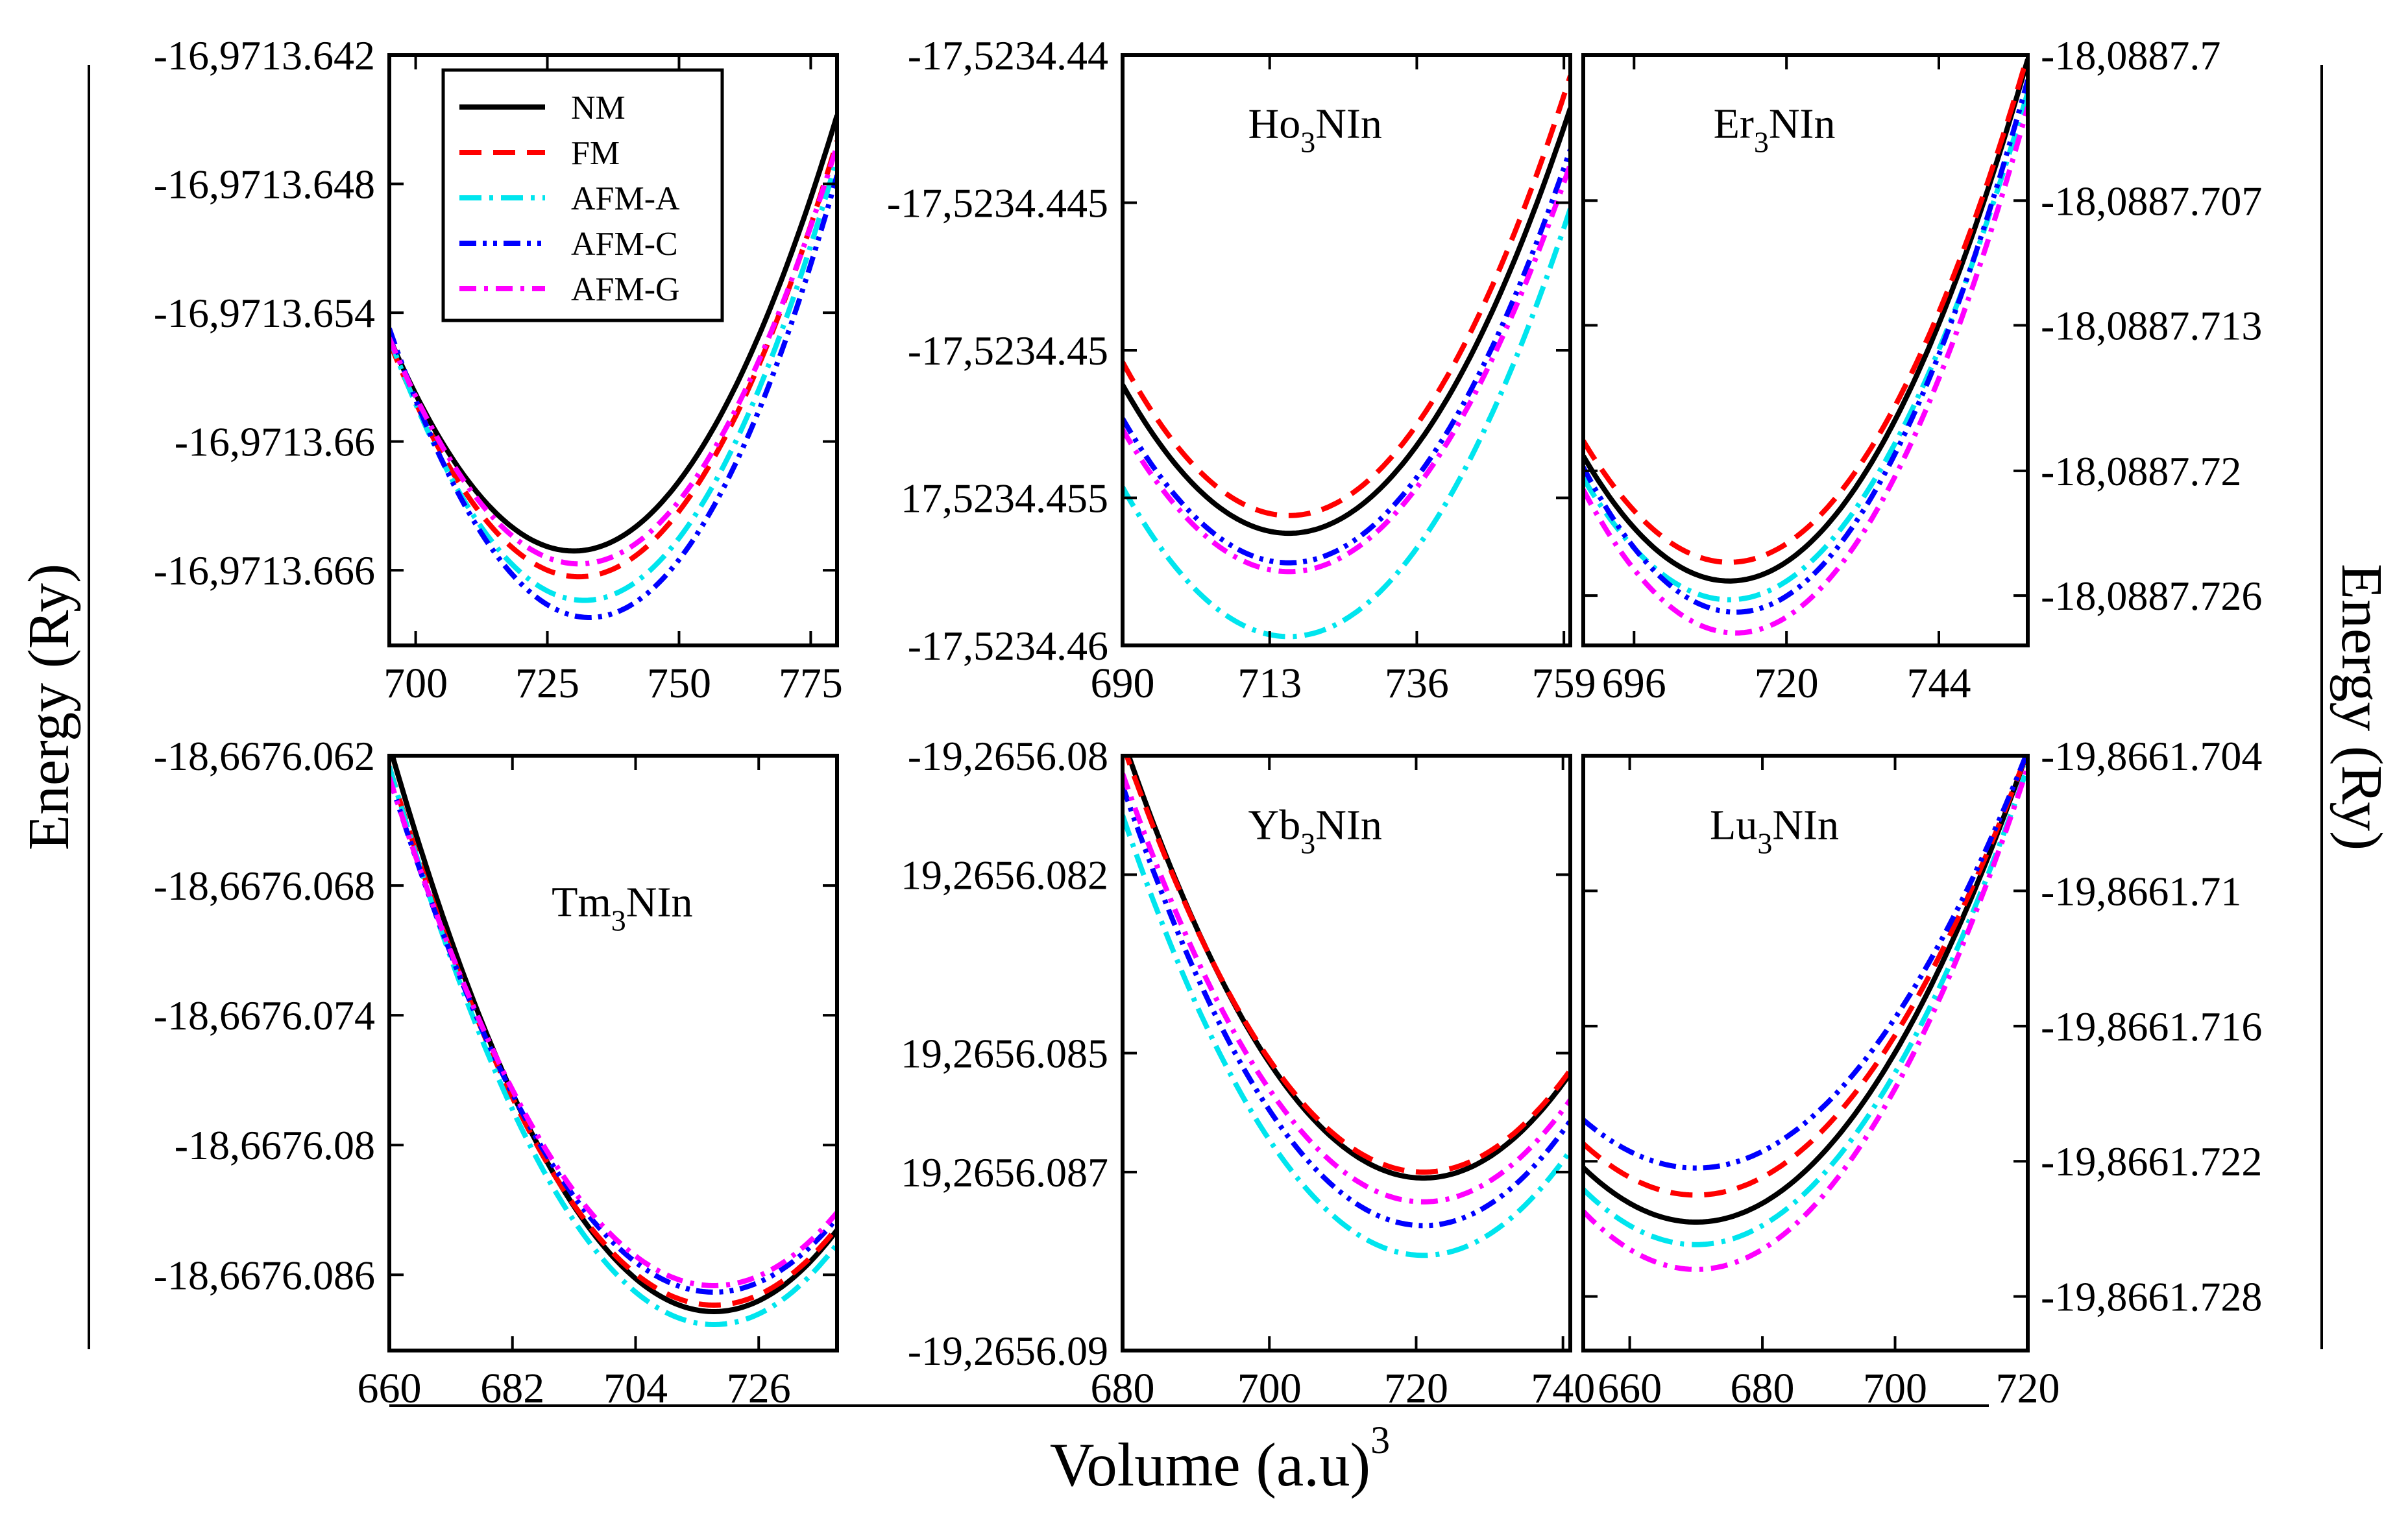 The width and height of the screenshot is (2408, 1514). I want to click on panel-4-curves, so click(1346, 1007).